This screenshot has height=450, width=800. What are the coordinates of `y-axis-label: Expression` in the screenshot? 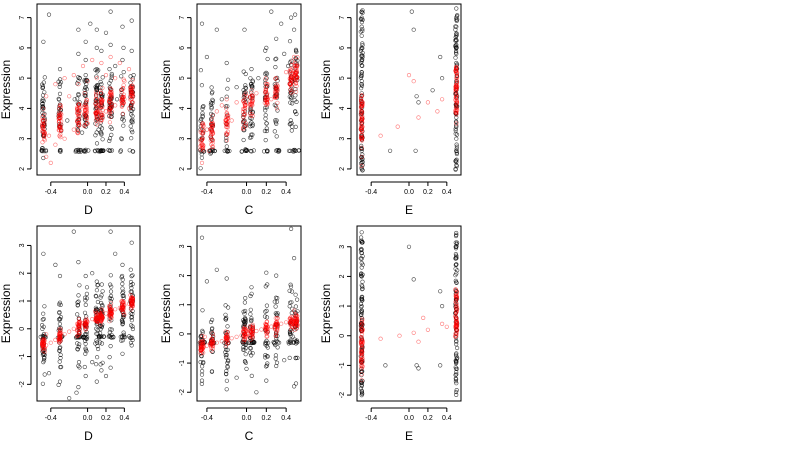 It's located at (6, 89).